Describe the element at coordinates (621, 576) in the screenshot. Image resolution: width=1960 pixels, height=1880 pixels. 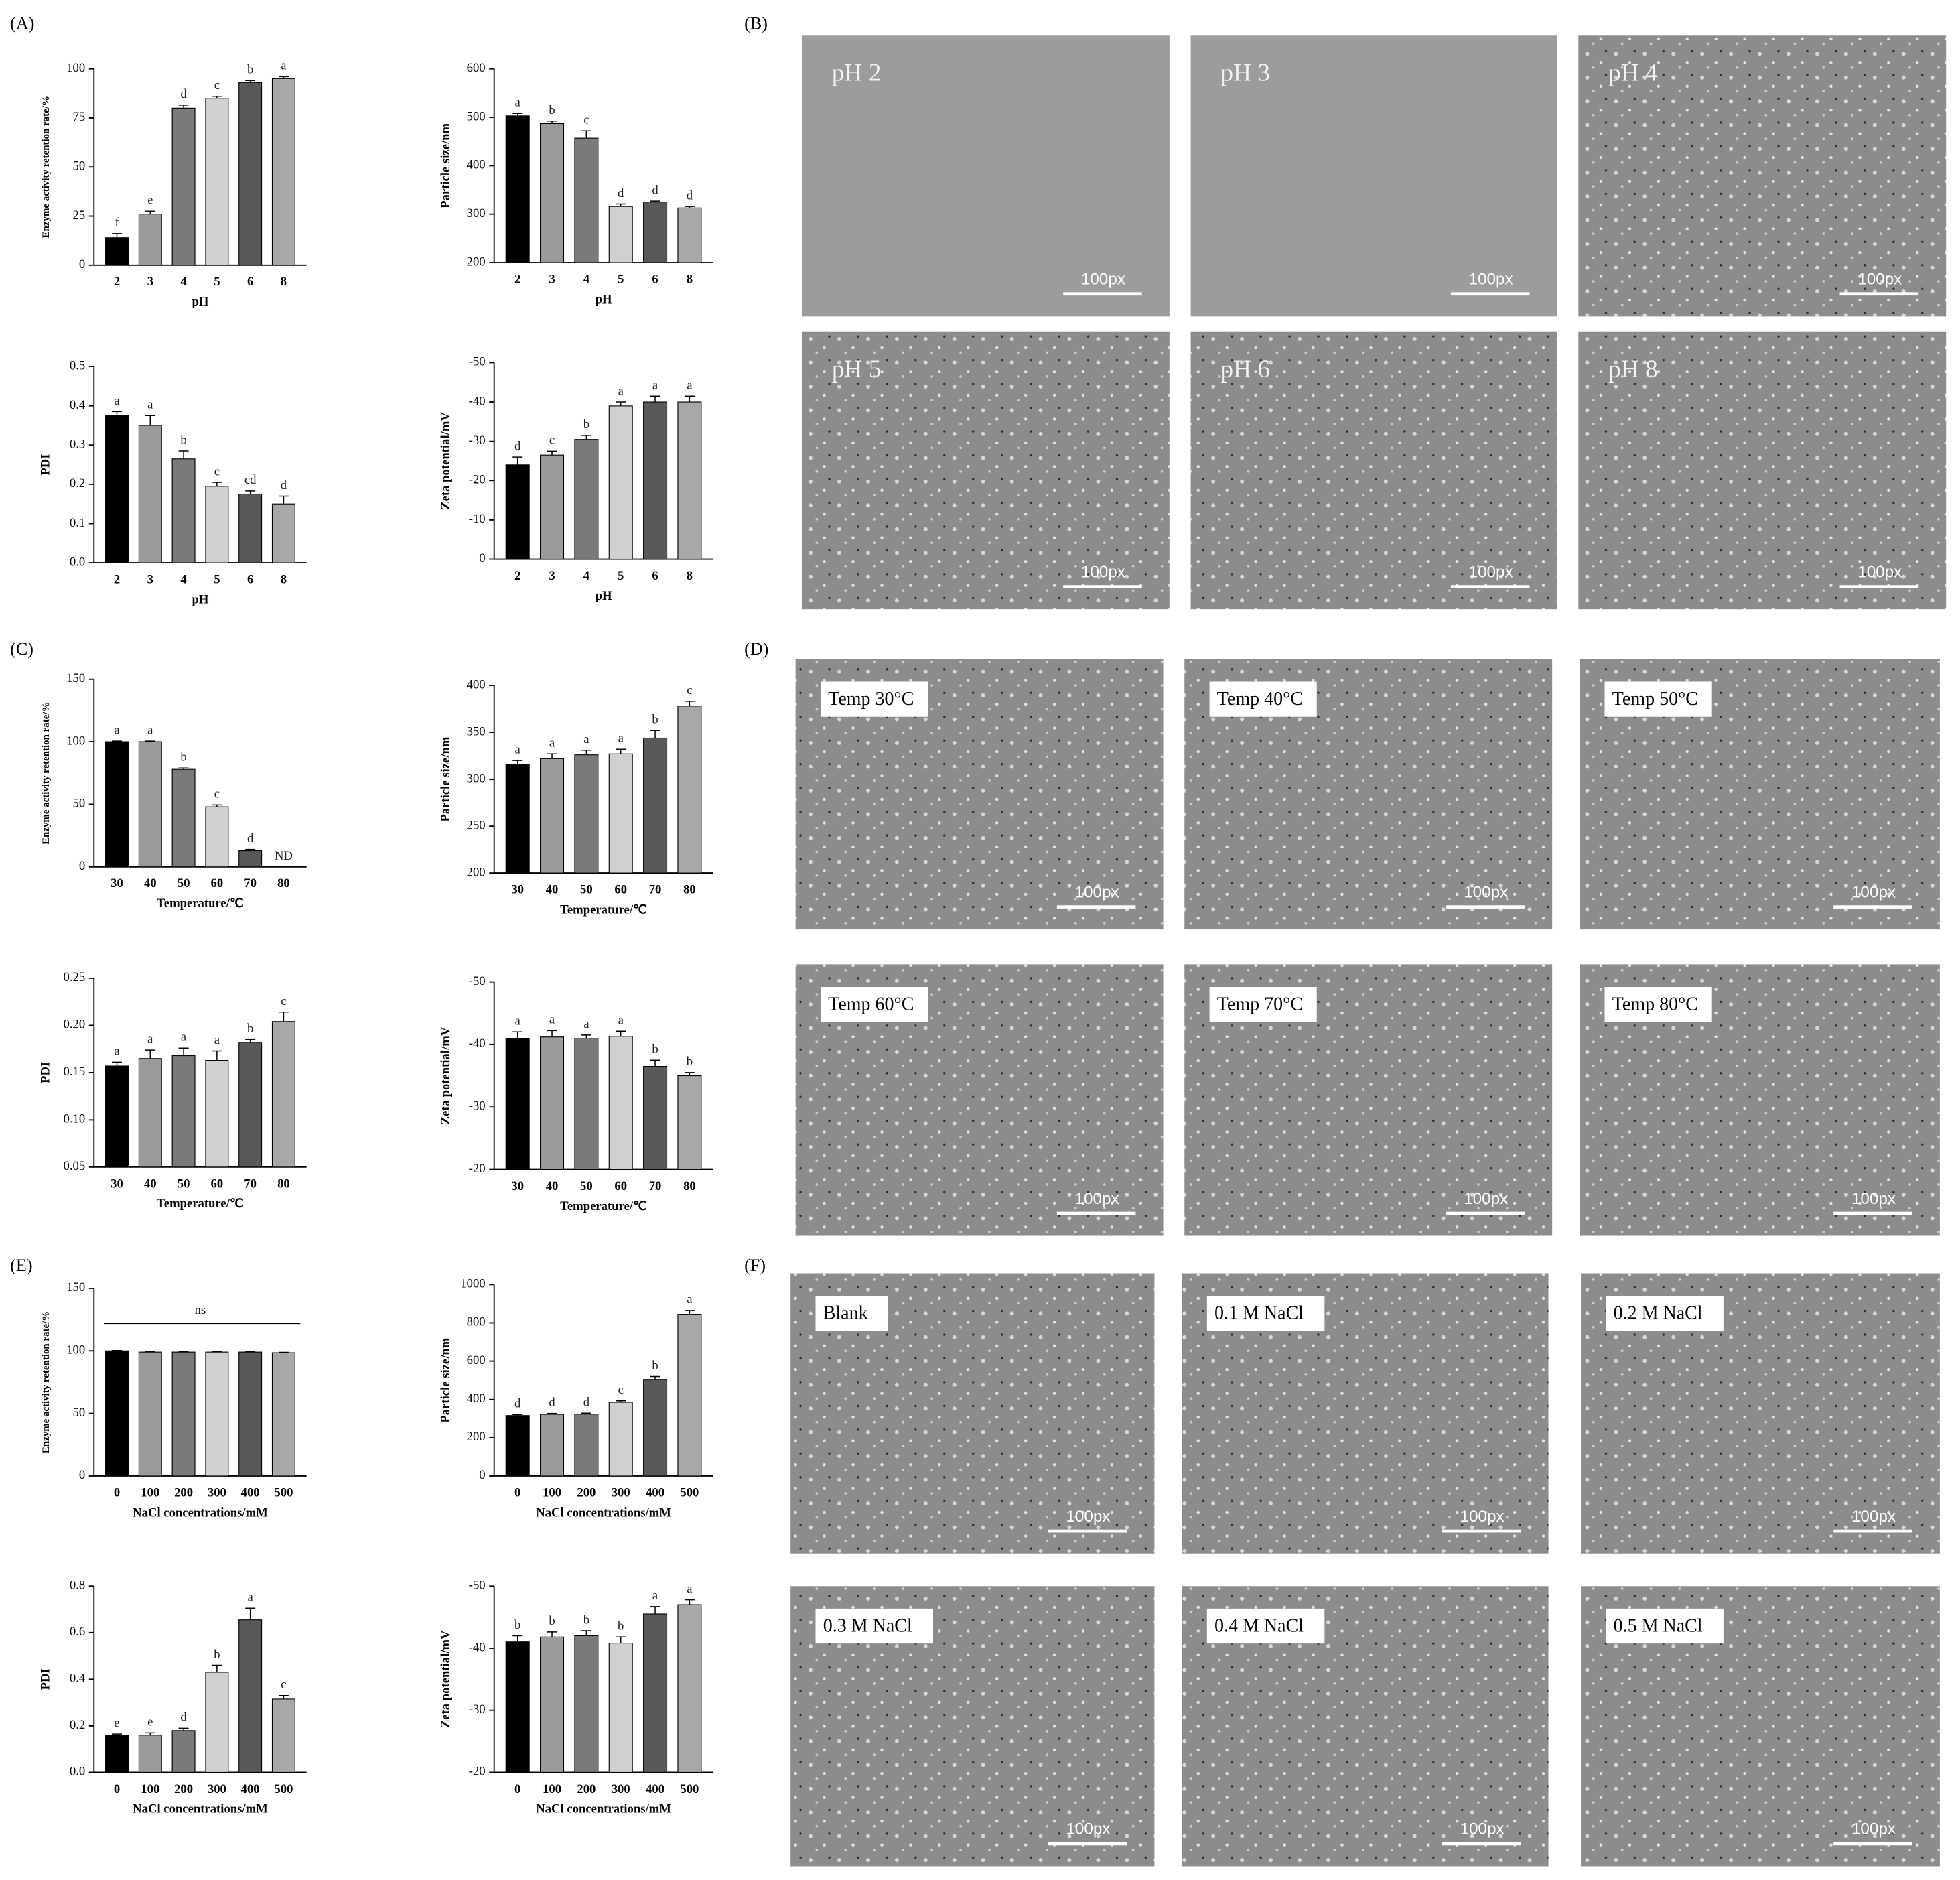
I see `x-tick-label: 5` at that location.